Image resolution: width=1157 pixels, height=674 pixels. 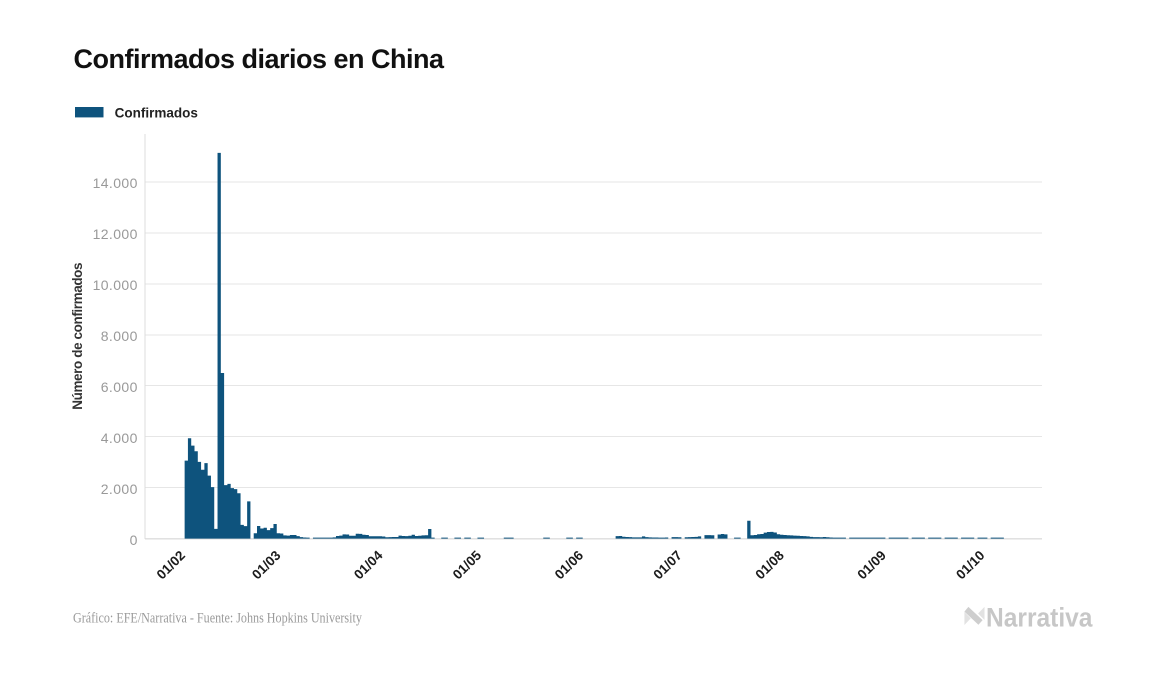 What do you see at coordinates (134, 540) in the screenshot?
I see `svg-text: 0` at bounding box center [134, 540].